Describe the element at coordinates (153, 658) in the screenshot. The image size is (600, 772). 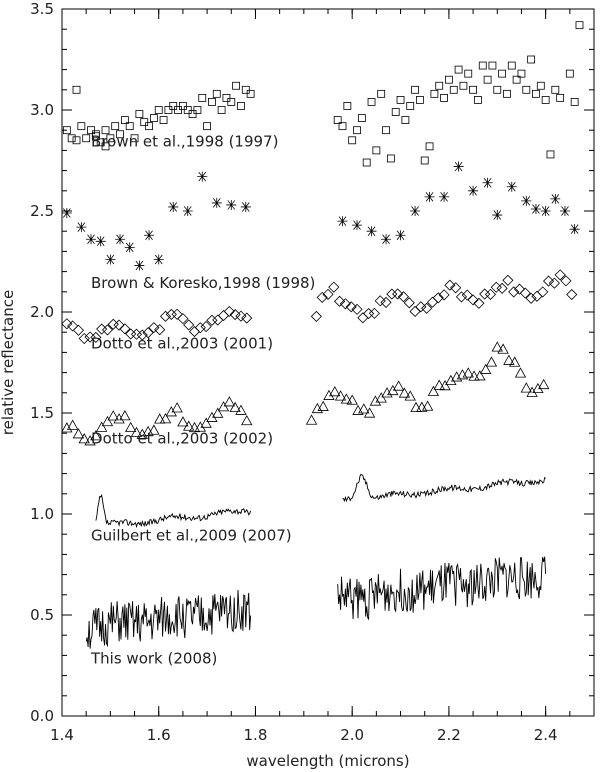
I see `series-label-6: This work (2008)` at that location.